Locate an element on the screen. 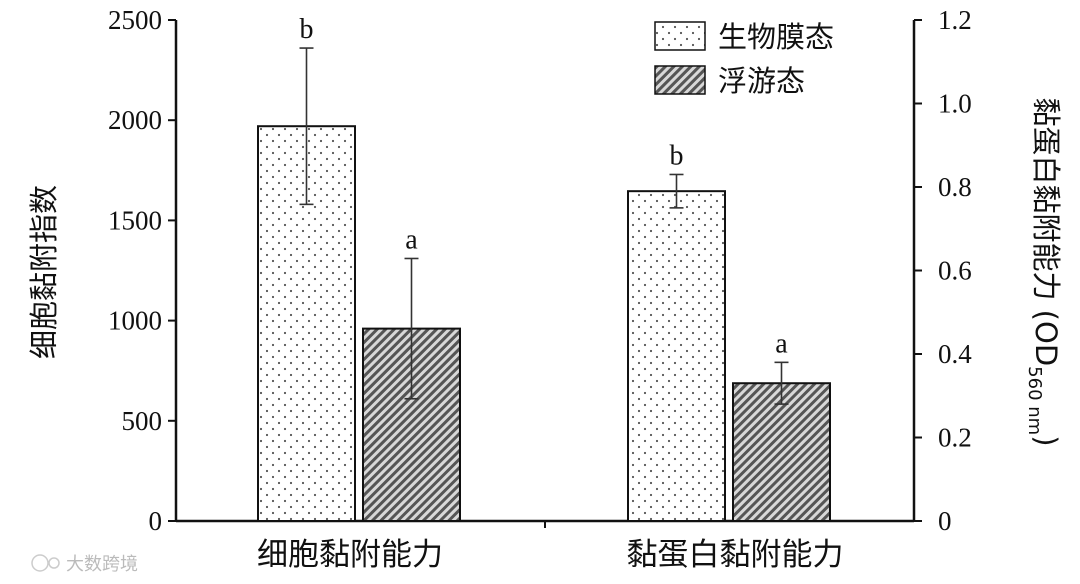  right-tick-label: 1.0 is located at coordinates (955, 104).